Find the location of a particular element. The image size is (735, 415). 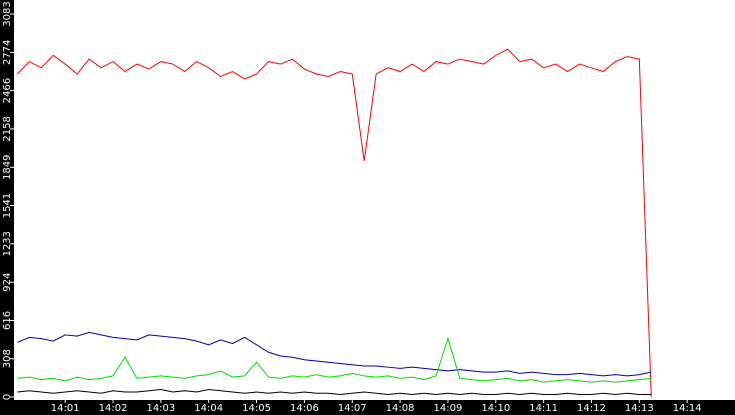

y-tick-label: 1849 is located at coordinates (7, 167).